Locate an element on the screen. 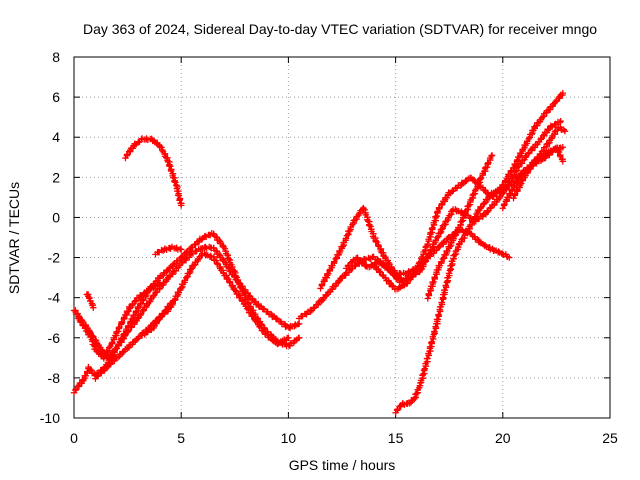 The height and width of the screenshot is (480, 640). series-arc-l is located at coordinates (468, 191).